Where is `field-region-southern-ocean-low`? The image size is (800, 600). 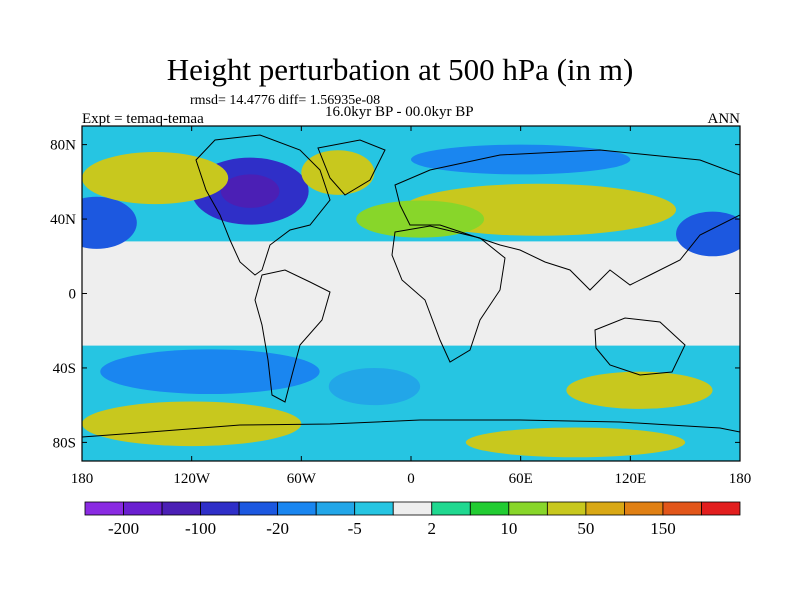
field-region-southern-ocean-low is located at coordinates (210, 371).